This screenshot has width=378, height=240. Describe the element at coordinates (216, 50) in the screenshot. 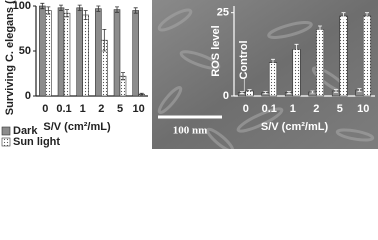

I see `y-axis-label: ROS level` at that location.